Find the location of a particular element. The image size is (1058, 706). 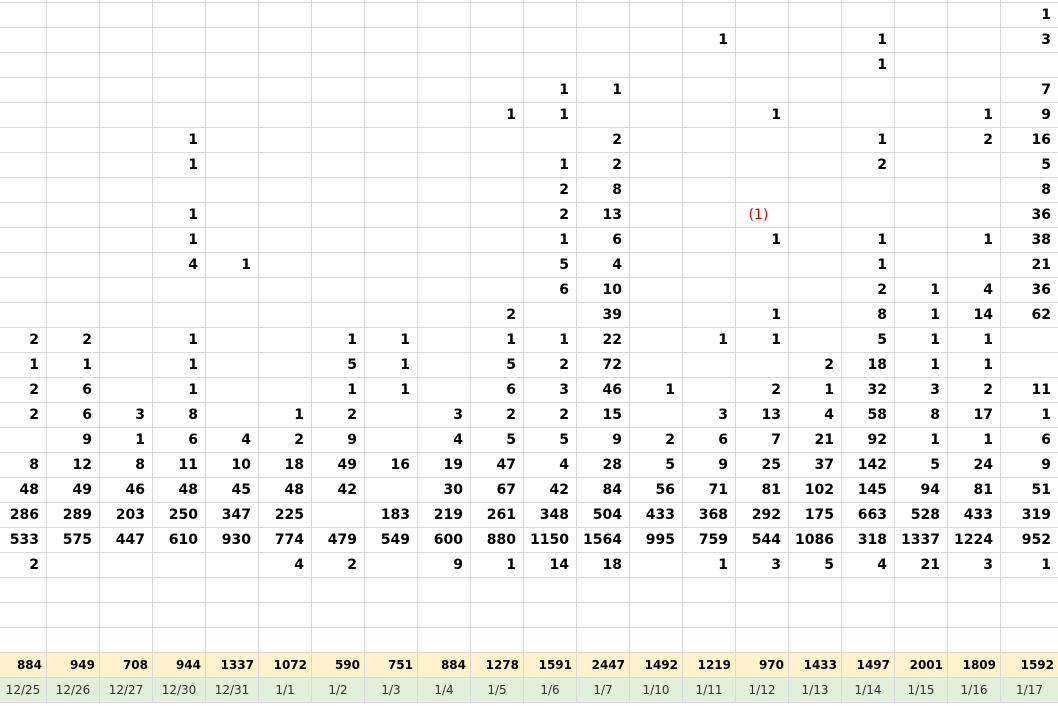

cell-value: 952 is located at coordinates (1029, 540).